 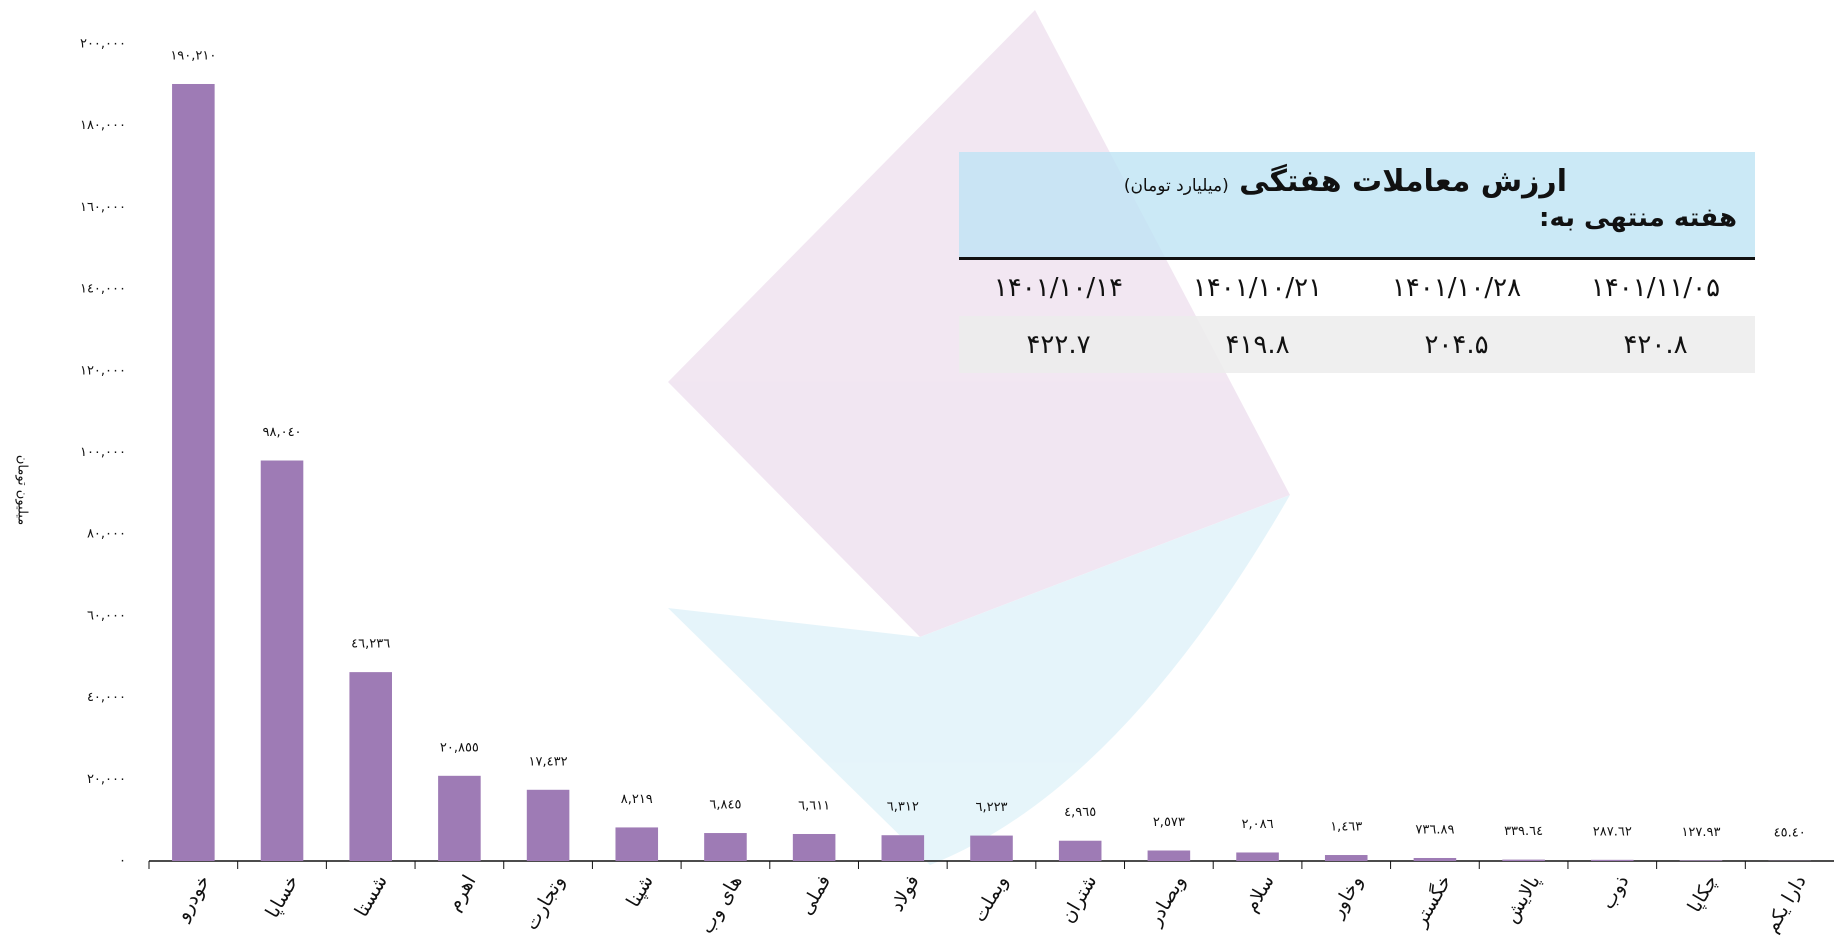 What do you see at coordinates (282, 896) in the screenshot?
I see `x-tick-label: خساپا` at bounding box center [282, 896].